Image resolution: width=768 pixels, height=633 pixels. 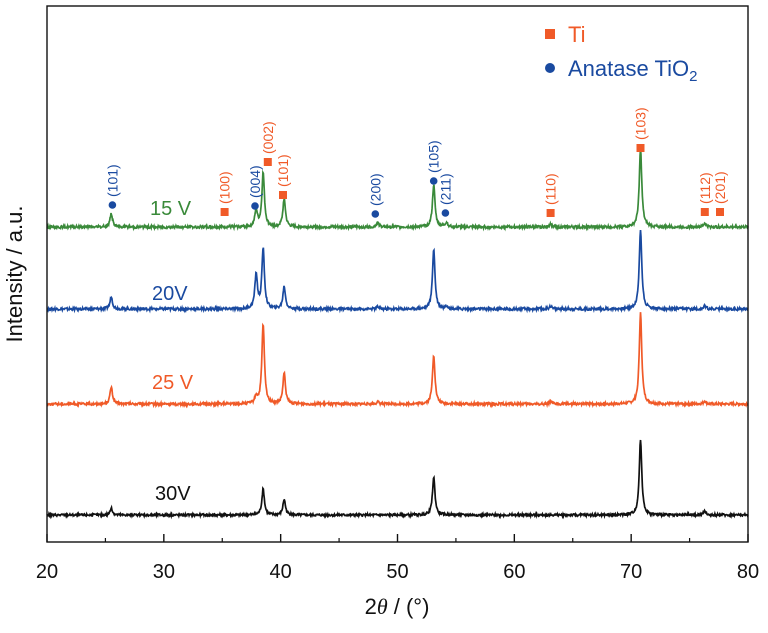 I want to click on peak-label: (110), so click(x=551, y=189).